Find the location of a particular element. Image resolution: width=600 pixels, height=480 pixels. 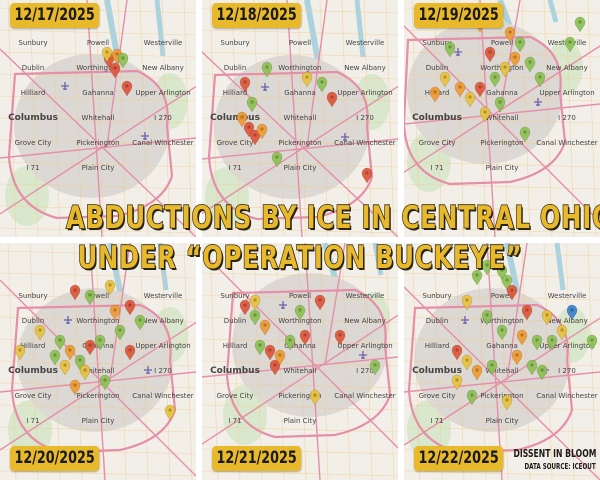

map-label: I 270 is located at coordinates (567, 118).